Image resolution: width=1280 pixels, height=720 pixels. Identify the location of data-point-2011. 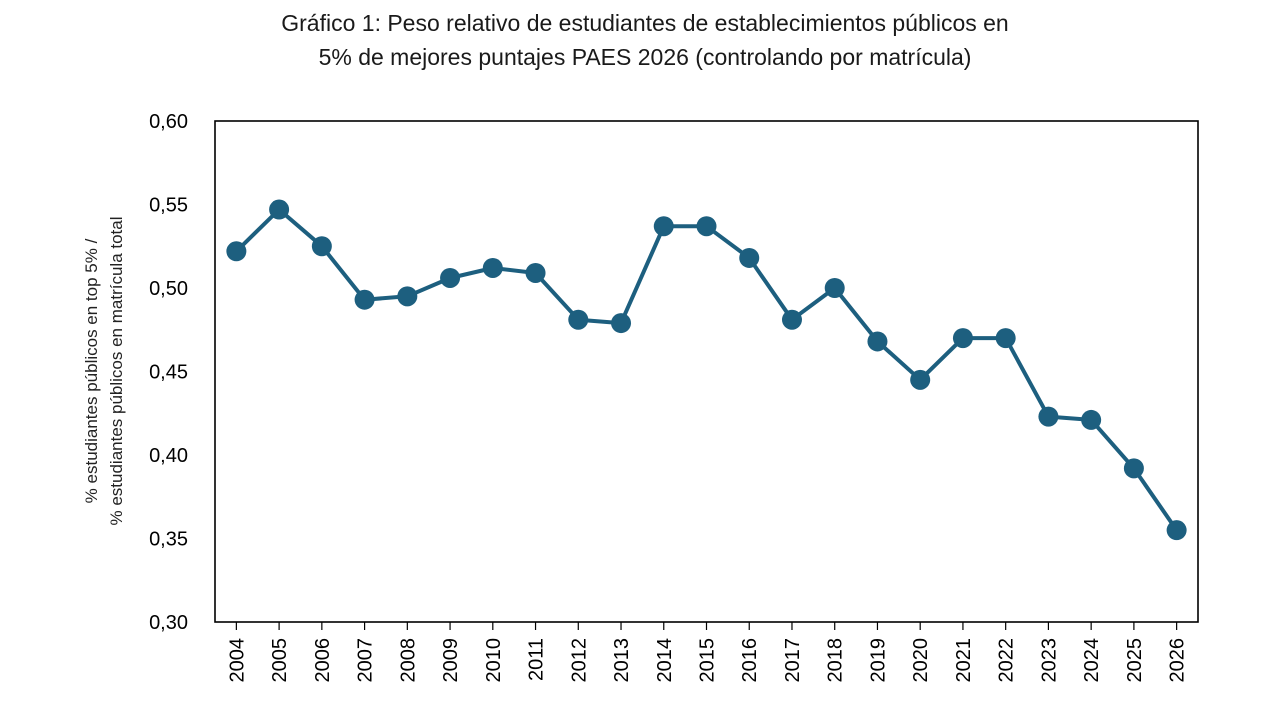
(535, 272).